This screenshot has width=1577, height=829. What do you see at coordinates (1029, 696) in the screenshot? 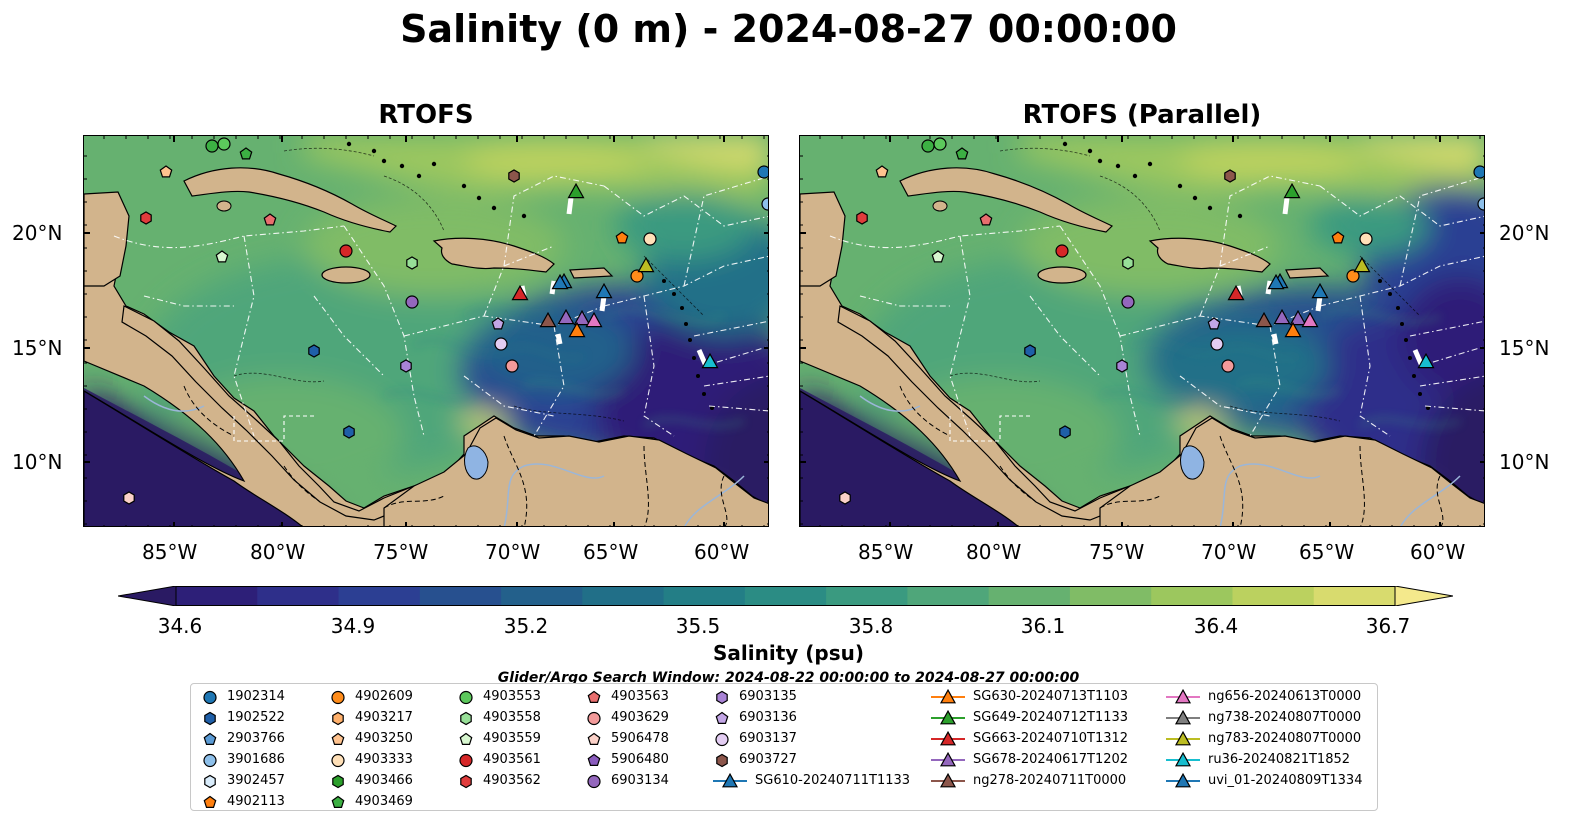
I see `legend-item: SG630-20240713T1103` at bounding box center [1029, 696].